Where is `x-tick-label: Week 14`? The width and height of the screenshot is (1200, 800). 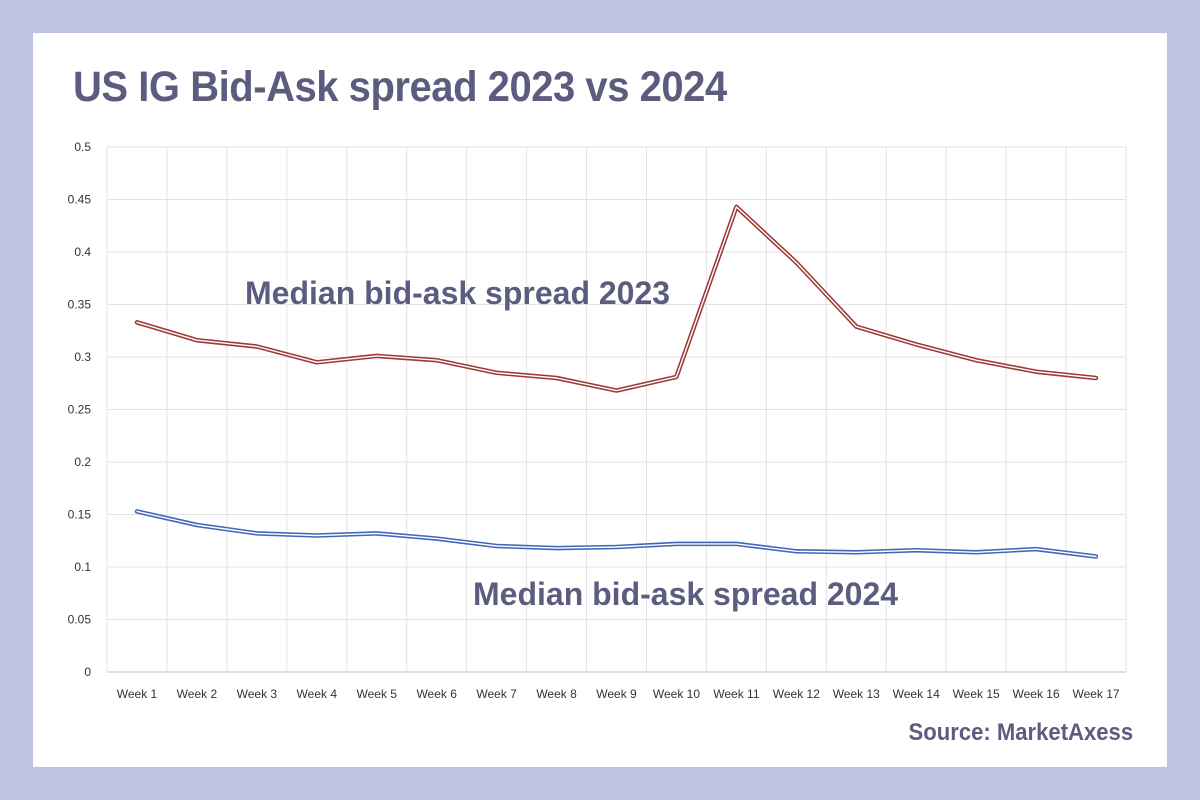
x-tick-label: Week 14 is located at coordinates (916, 694).